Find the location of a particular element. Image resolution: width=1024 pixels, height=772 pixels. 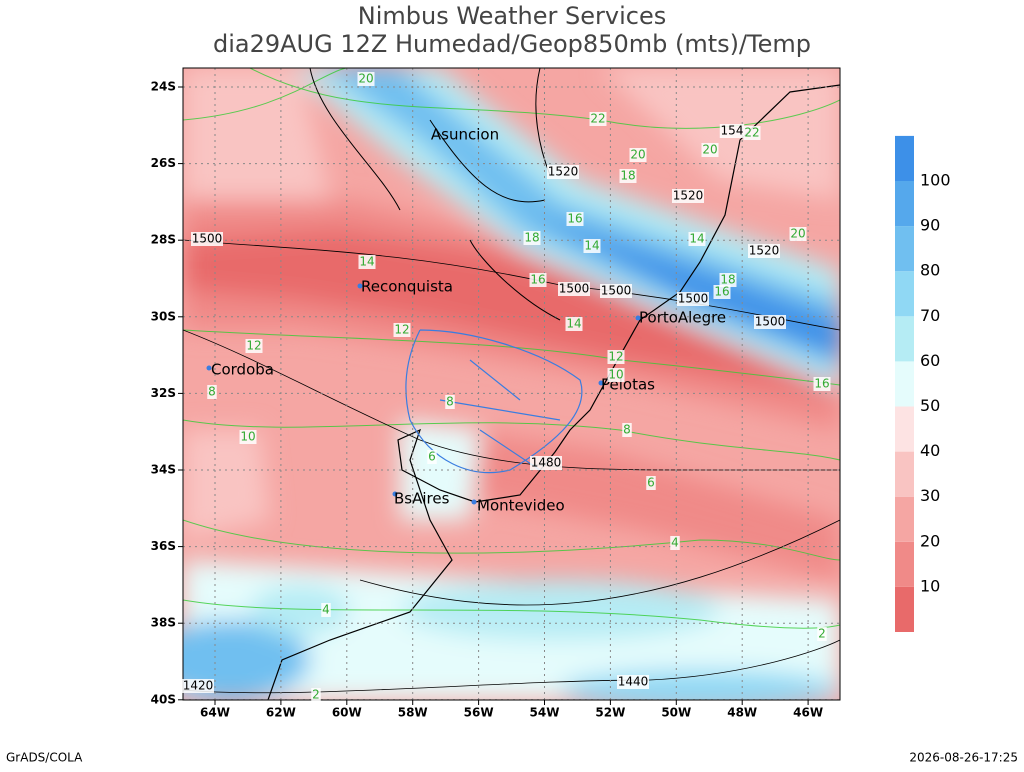

colorbar-label: 90 is located at coordinates (930, 225).